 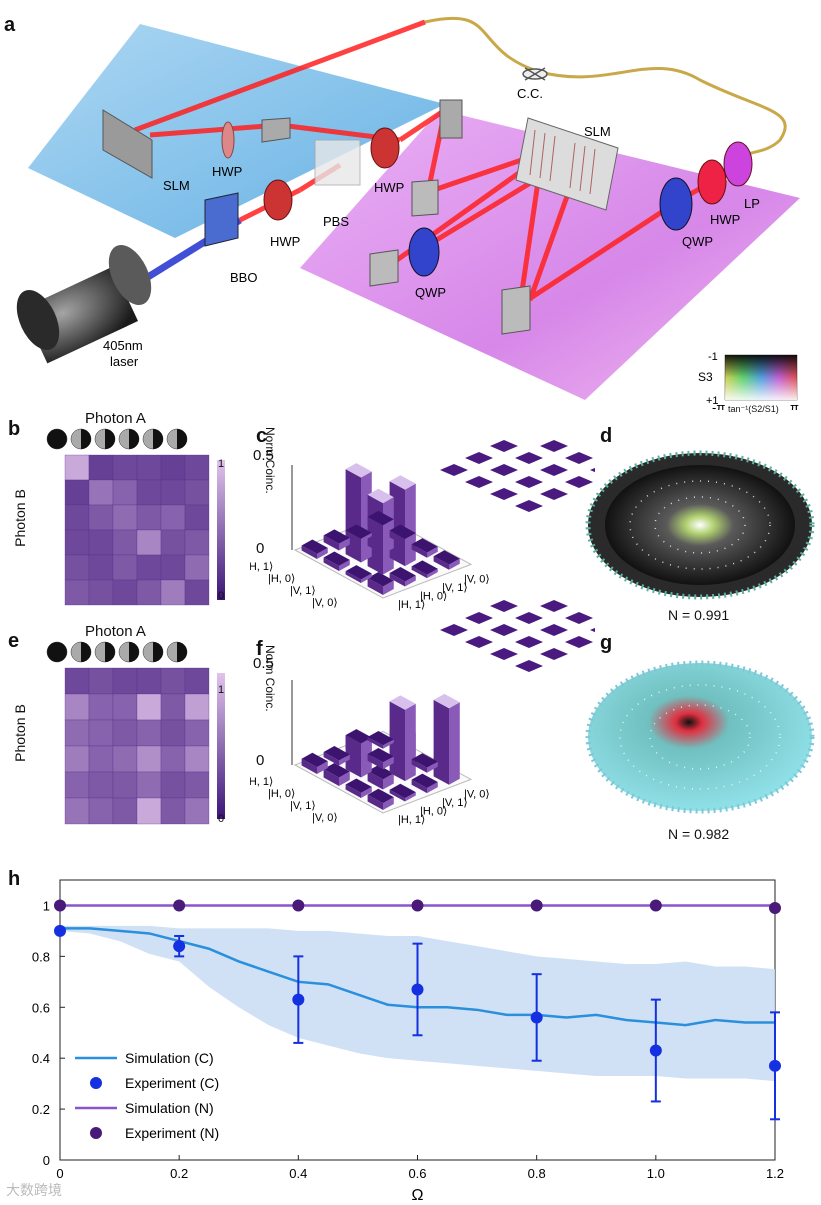 What do you see at coordinates (169, 1058) in the screenshot?
I see `legend-label: Simulation (C)` at bounding box center [169, 1058].